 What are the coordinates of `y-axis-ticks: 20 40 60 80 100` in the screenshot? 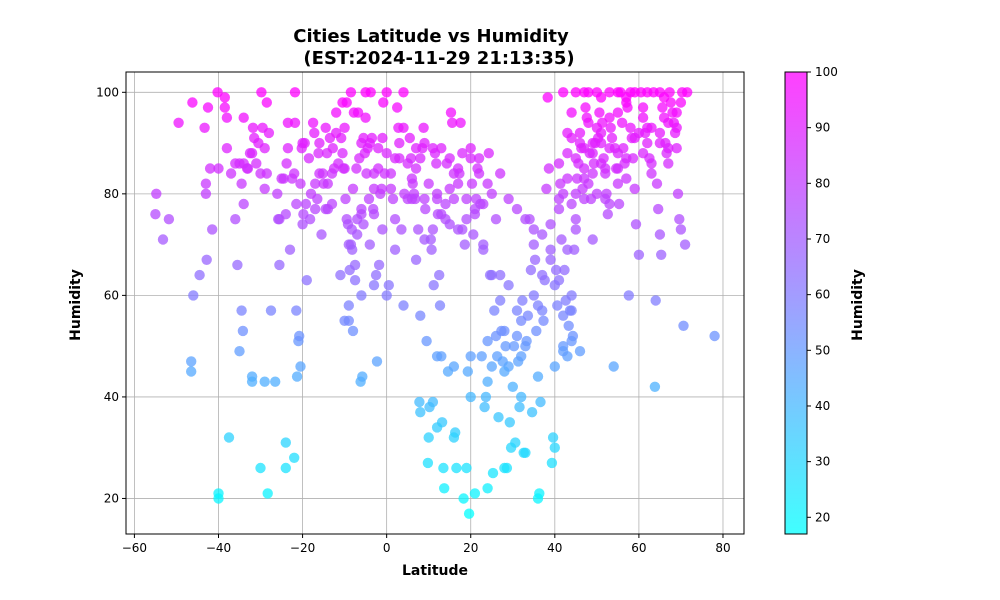 It's located at (111, 295).